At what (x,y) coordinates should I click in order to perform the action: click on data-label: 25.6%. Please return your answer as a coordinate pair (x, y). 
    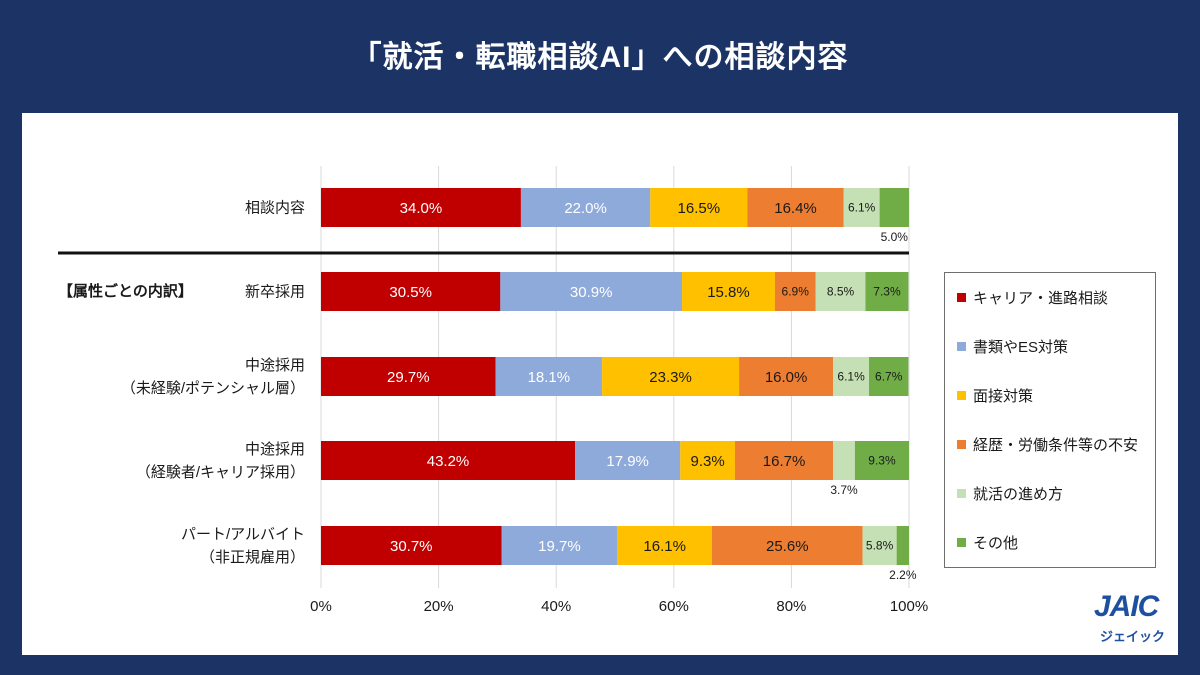
    Looking at the image, I should click on (787, 546).